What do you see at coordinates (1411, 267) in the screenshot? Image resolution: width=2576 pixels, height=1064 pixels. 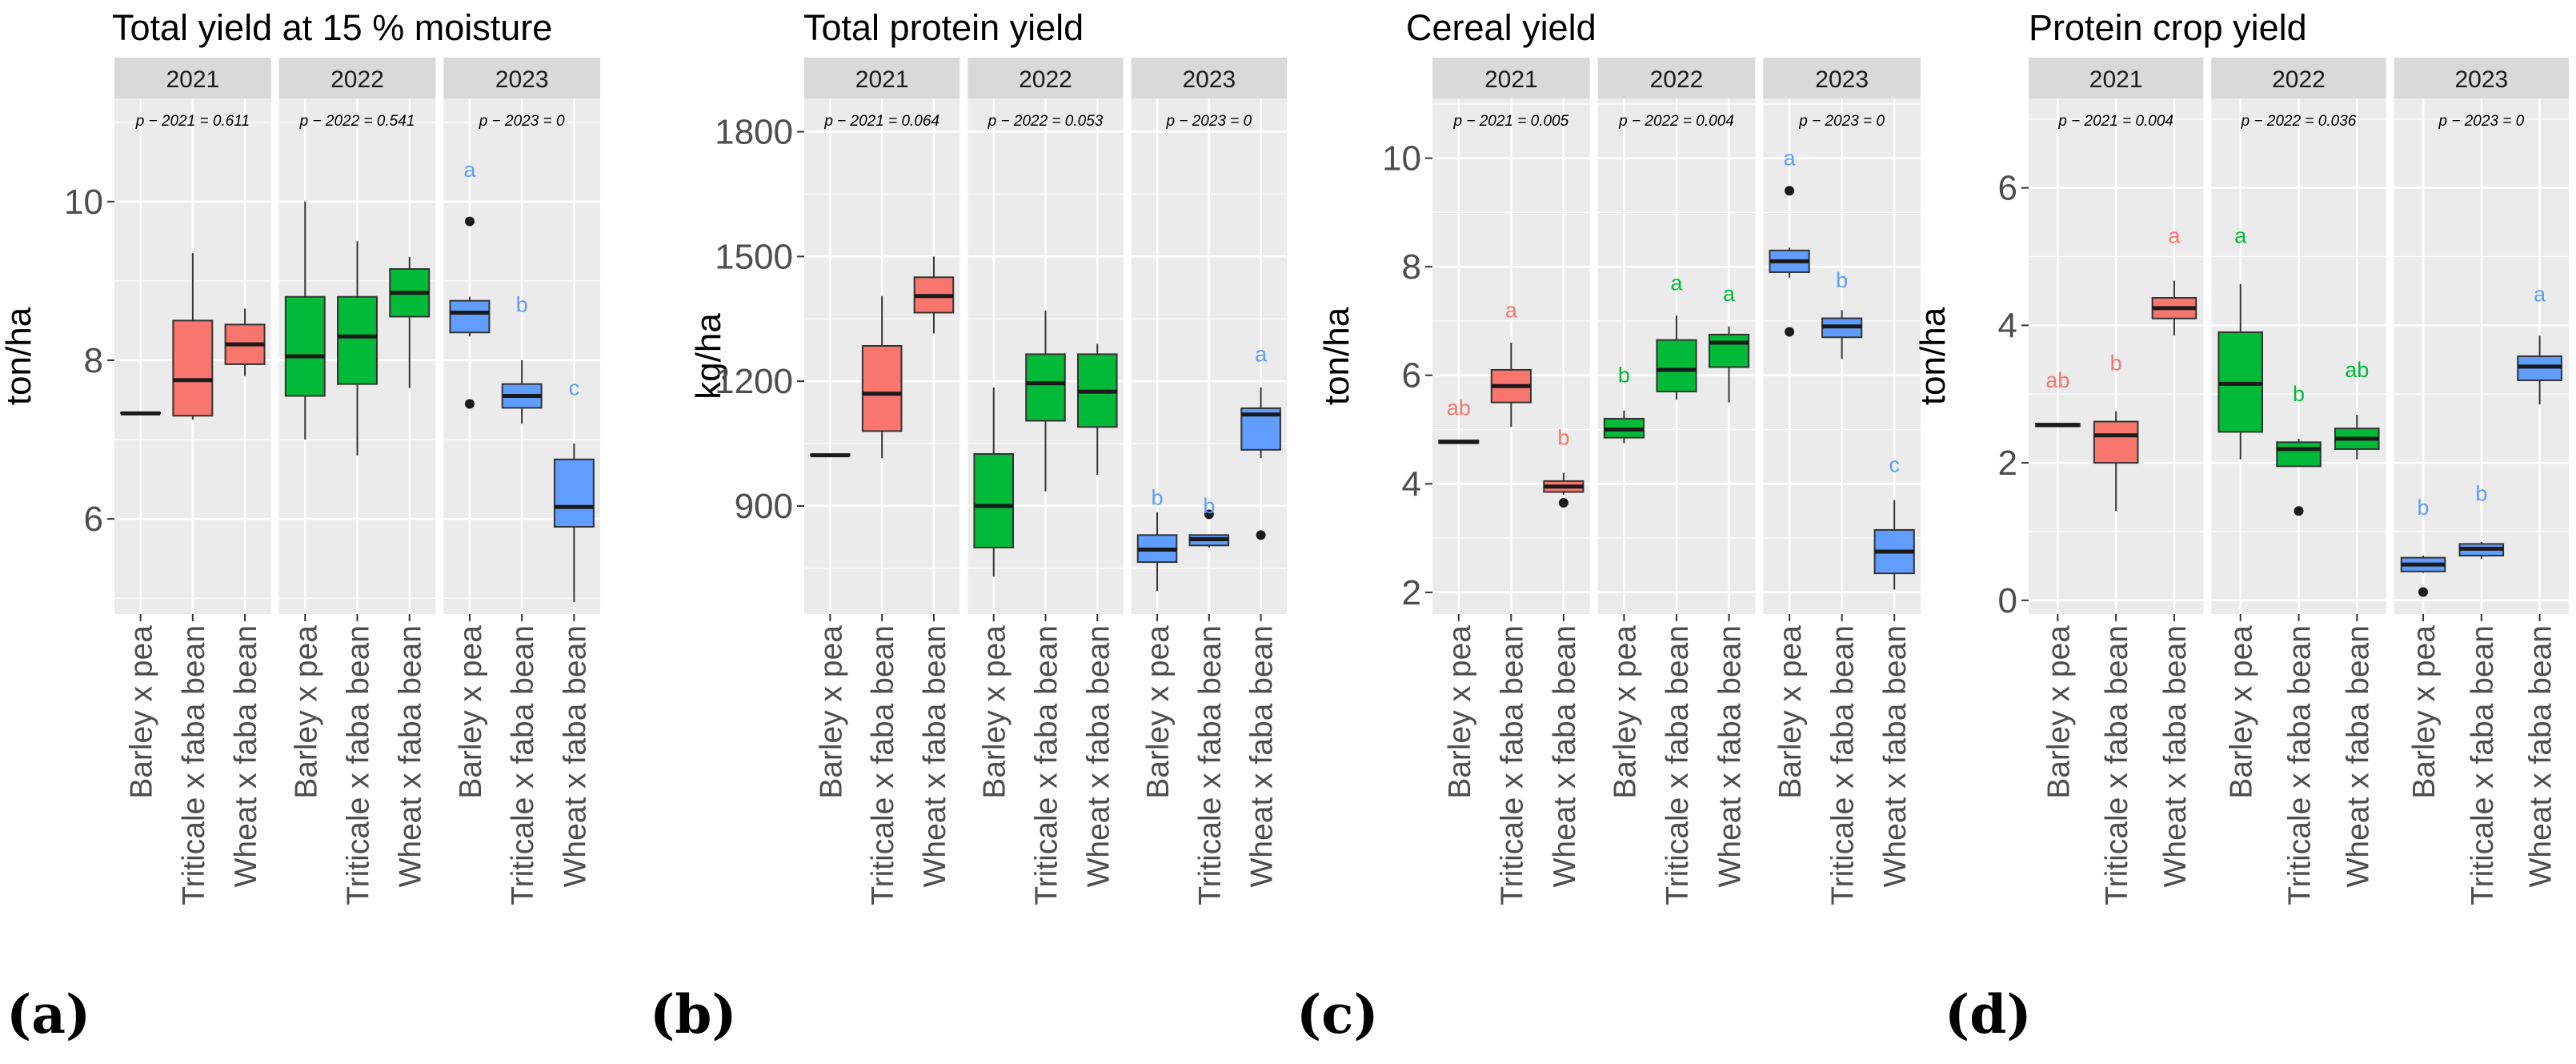 I see `y-tick-label: 8` at bounding box center [1411, 267].